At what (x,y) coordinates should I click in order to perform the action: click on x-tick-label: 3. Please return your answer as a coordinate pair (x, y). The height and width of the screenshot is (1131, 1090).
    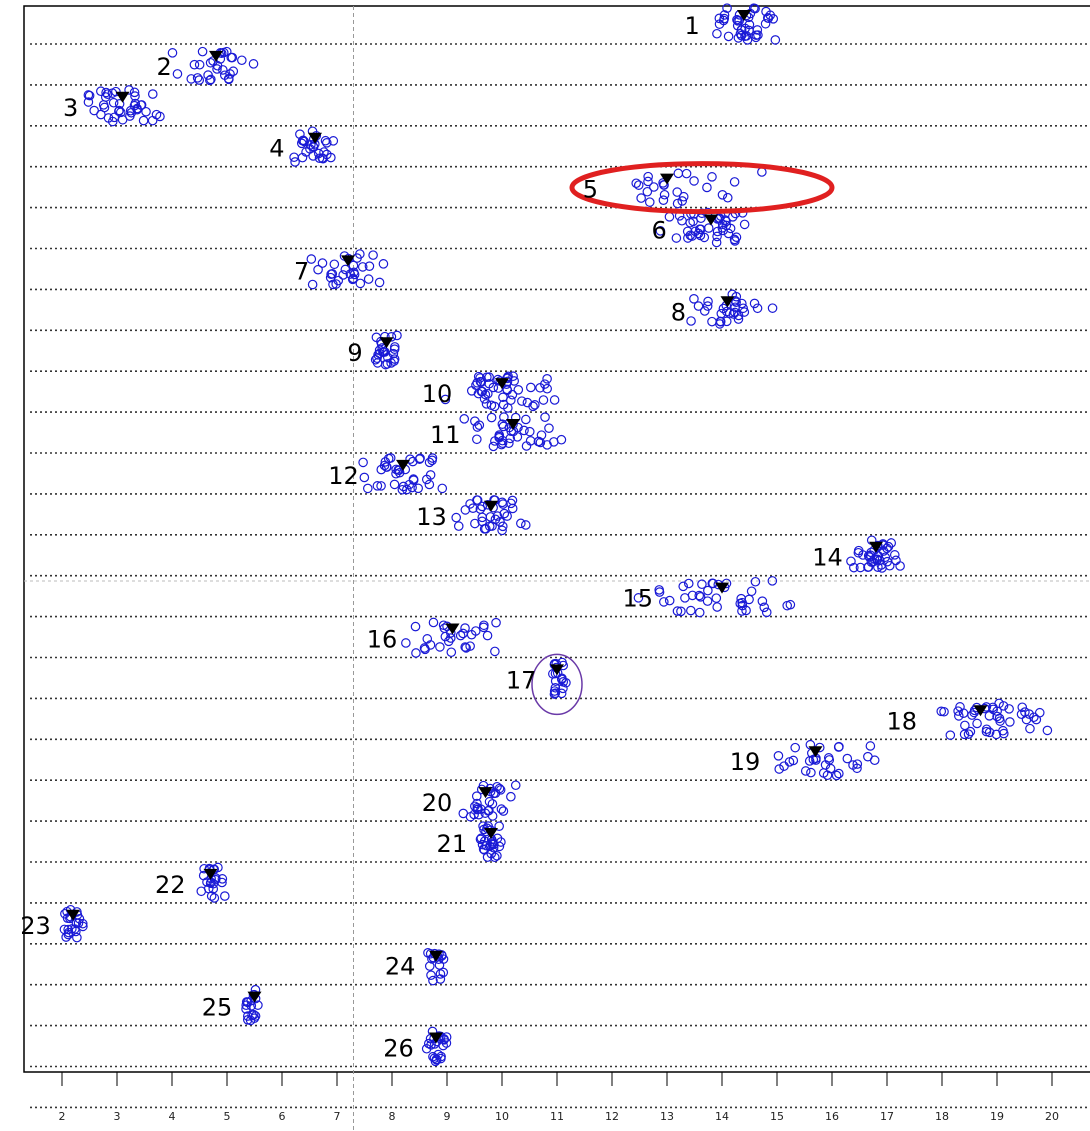
    Looking at the image, I should click on (117, 1116).